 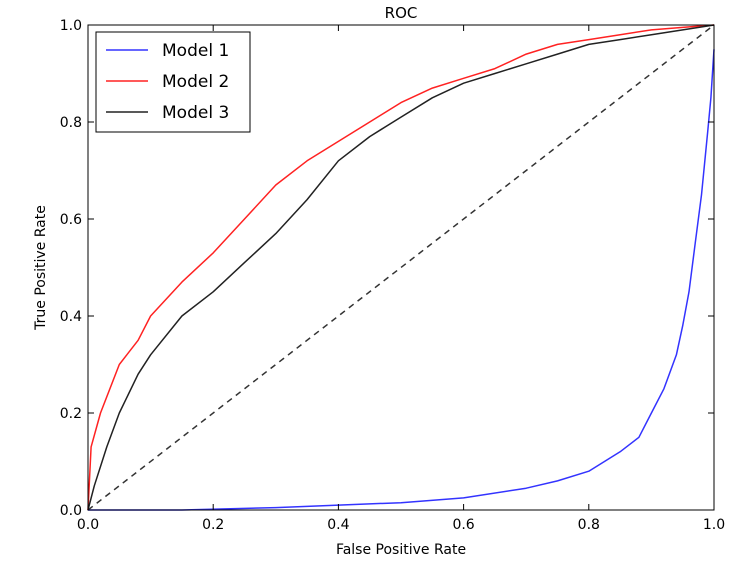 I want to click on y-tick-label: 0.2, so click(x=71, y=414).